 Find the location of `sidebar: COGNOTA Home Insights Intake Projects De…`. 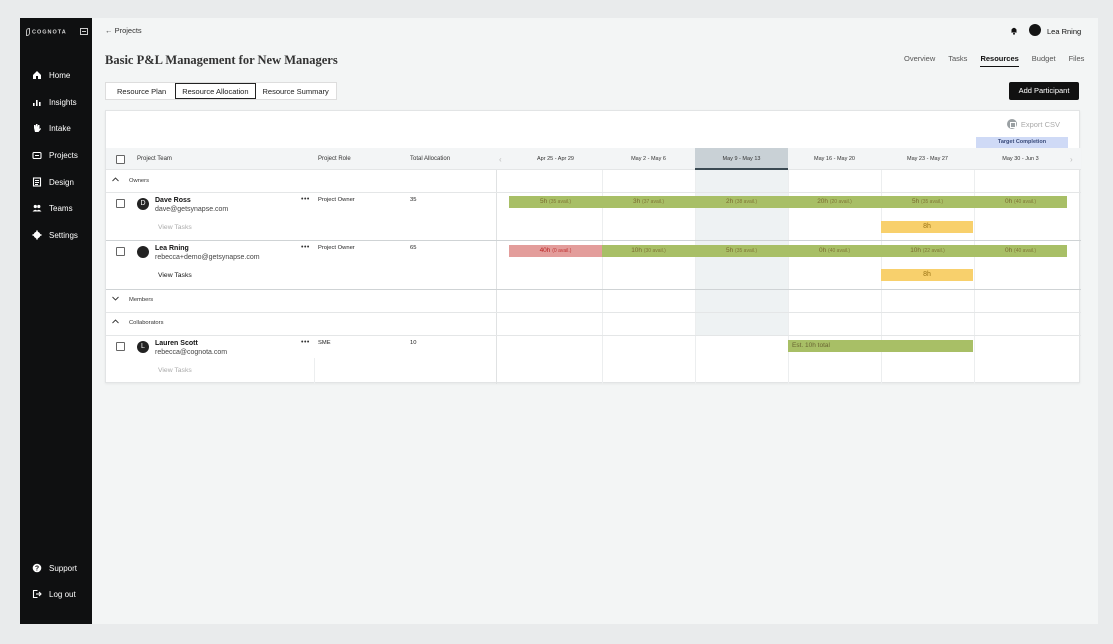

sidebar: COGNOTA Home Insights Intake Projects De… is located at coordinates (56, 321).